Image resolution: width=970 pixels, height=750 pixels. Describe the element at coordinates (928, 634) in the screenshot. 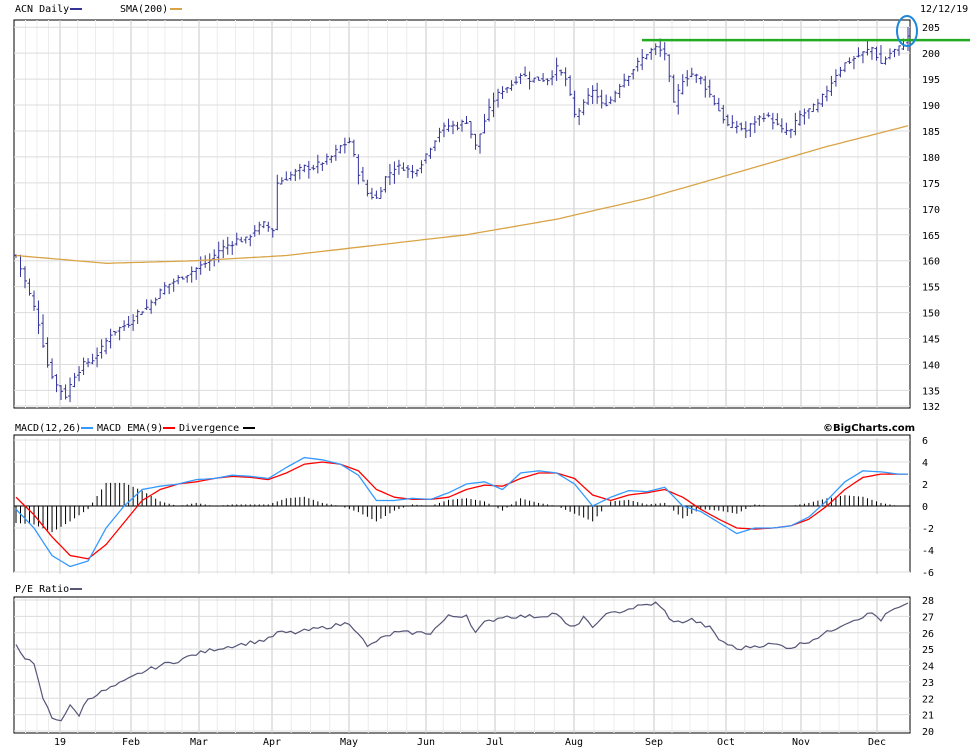

I see `ytick-label-2-6: 26` at that location.